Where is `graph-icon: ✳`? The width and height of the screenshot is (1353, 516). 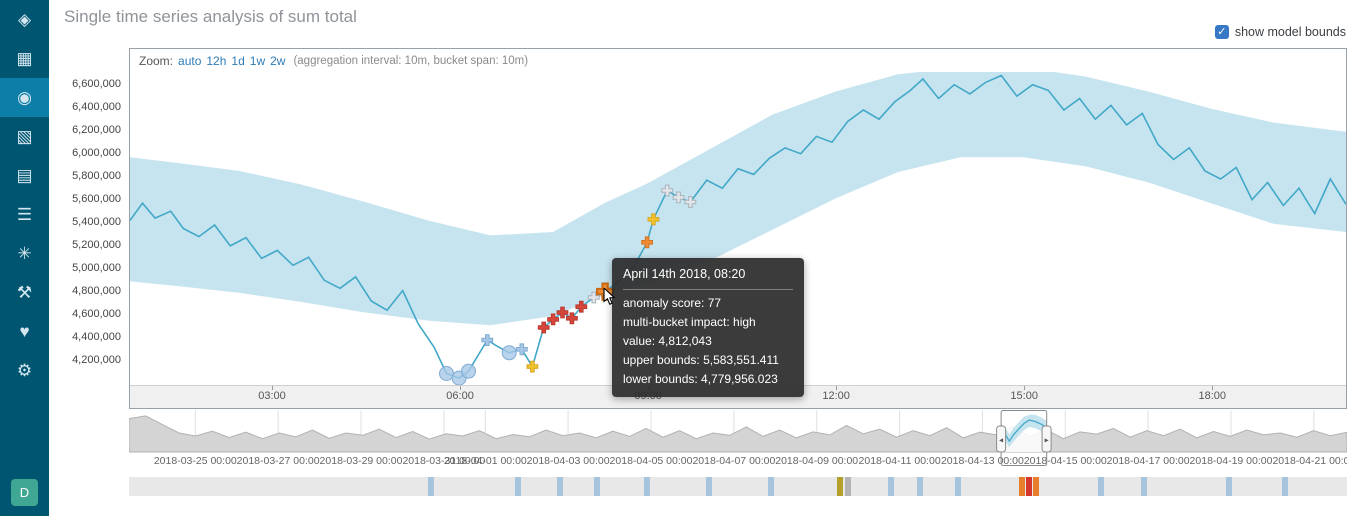 graph-icon: ✳ is located at coordinates (24, 253).